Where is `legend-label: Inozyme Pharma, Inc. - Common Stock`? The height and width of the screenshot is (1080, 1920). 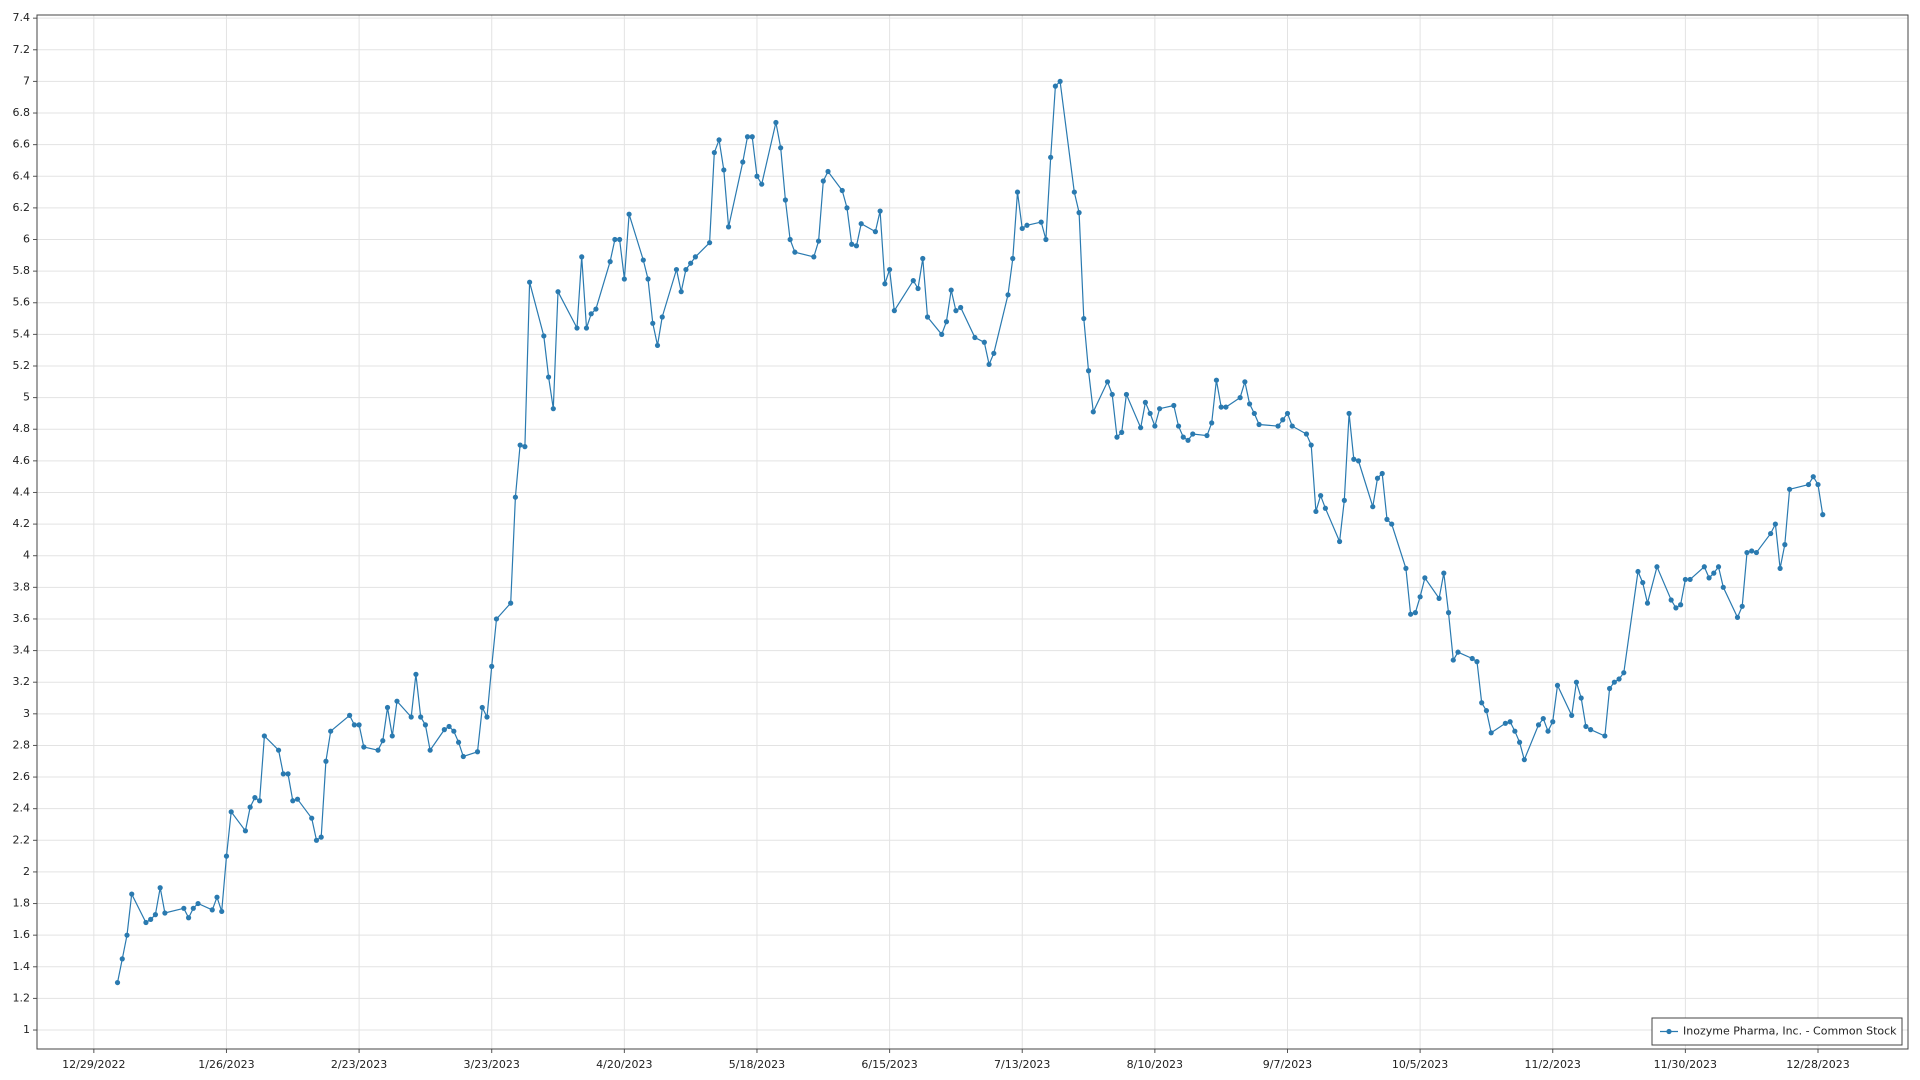
legend-label: Inozyme Pharma, Inc. - Common Stock is located at coordinates (1790, 1031).